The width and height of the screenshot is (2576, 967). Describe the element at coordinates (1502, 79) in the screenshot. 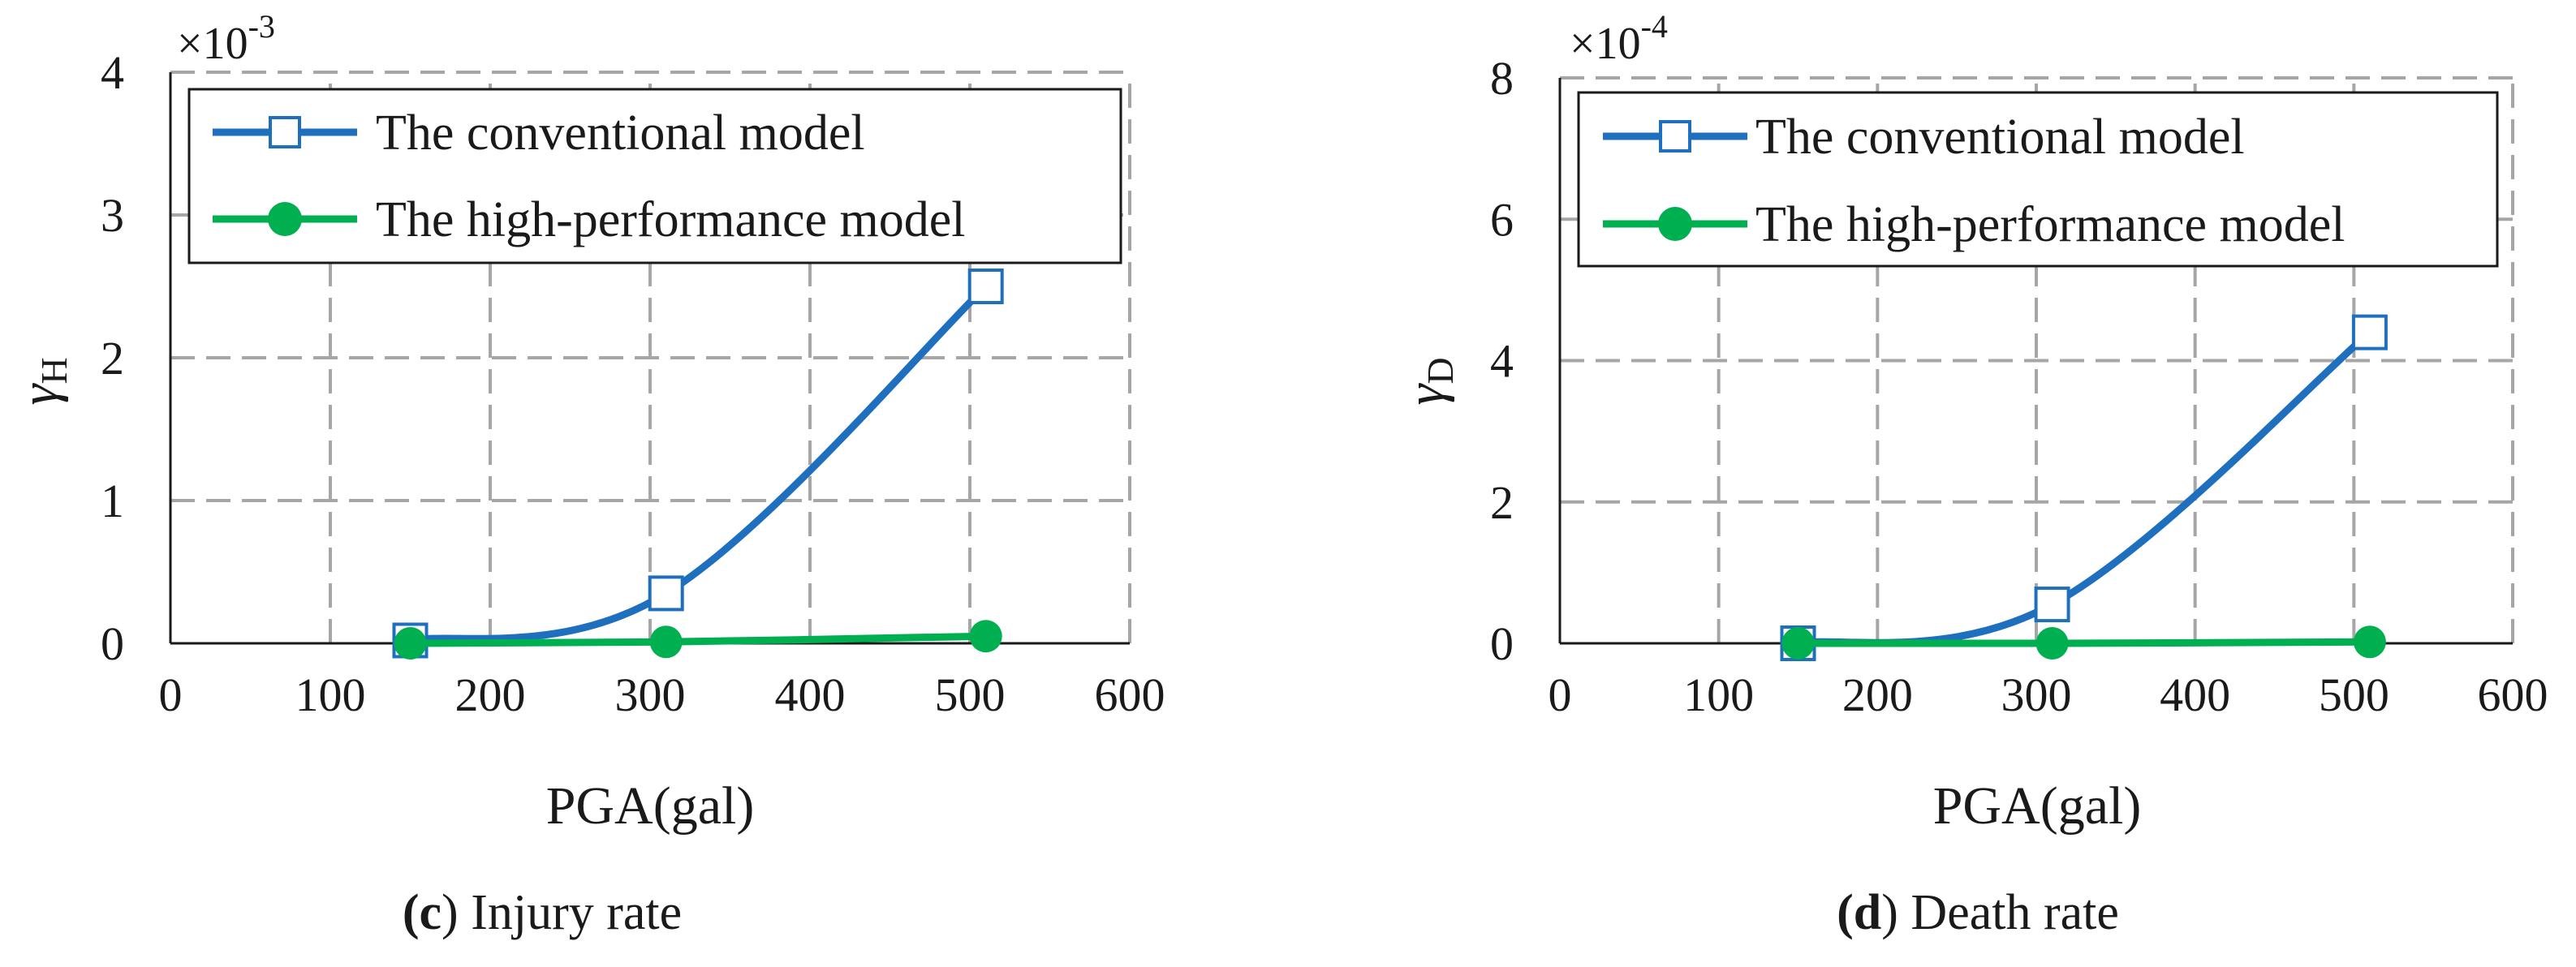

I see `y-tick-label: 8` at that location.